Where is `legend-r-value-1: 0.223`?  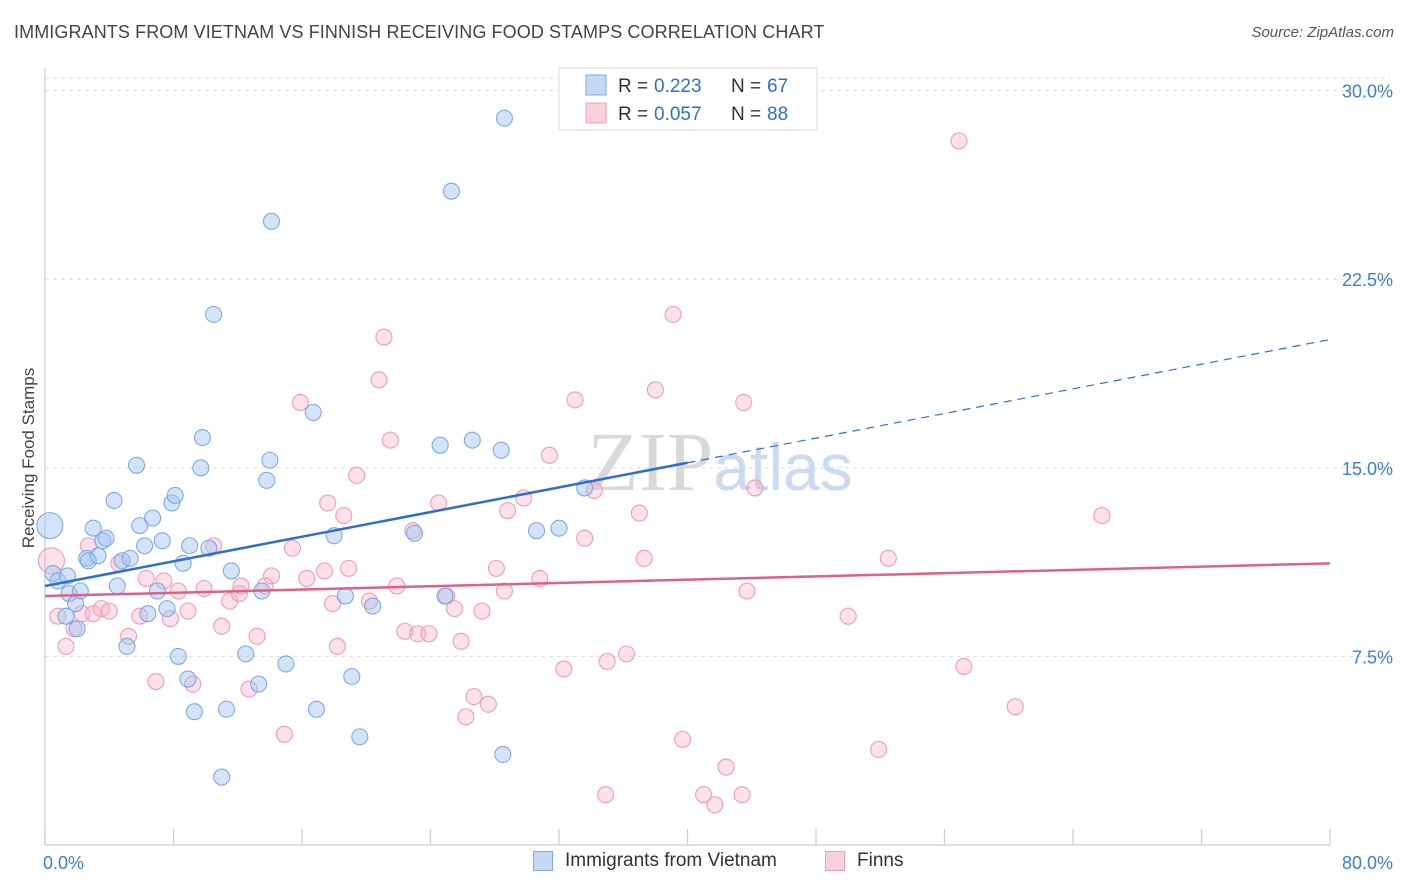
legend-r-value-1: 0.223 is located at coordinates (678, 86).